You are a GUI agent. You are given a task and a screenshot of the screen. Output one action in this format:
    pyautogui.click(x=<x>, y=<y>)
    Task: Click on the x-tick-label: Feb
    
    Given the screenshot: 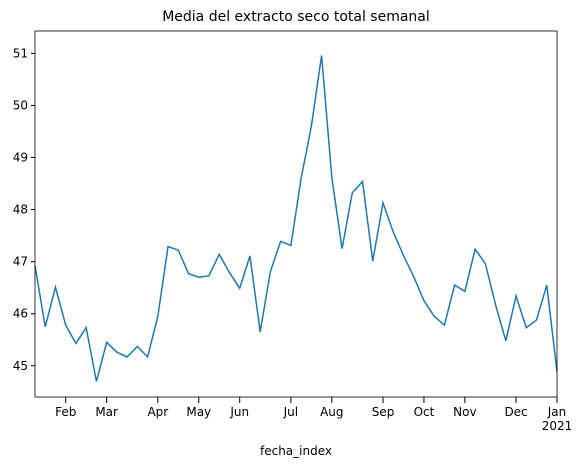 What is the action you would take?
    pyautogui.click(x=65, y=412)
    